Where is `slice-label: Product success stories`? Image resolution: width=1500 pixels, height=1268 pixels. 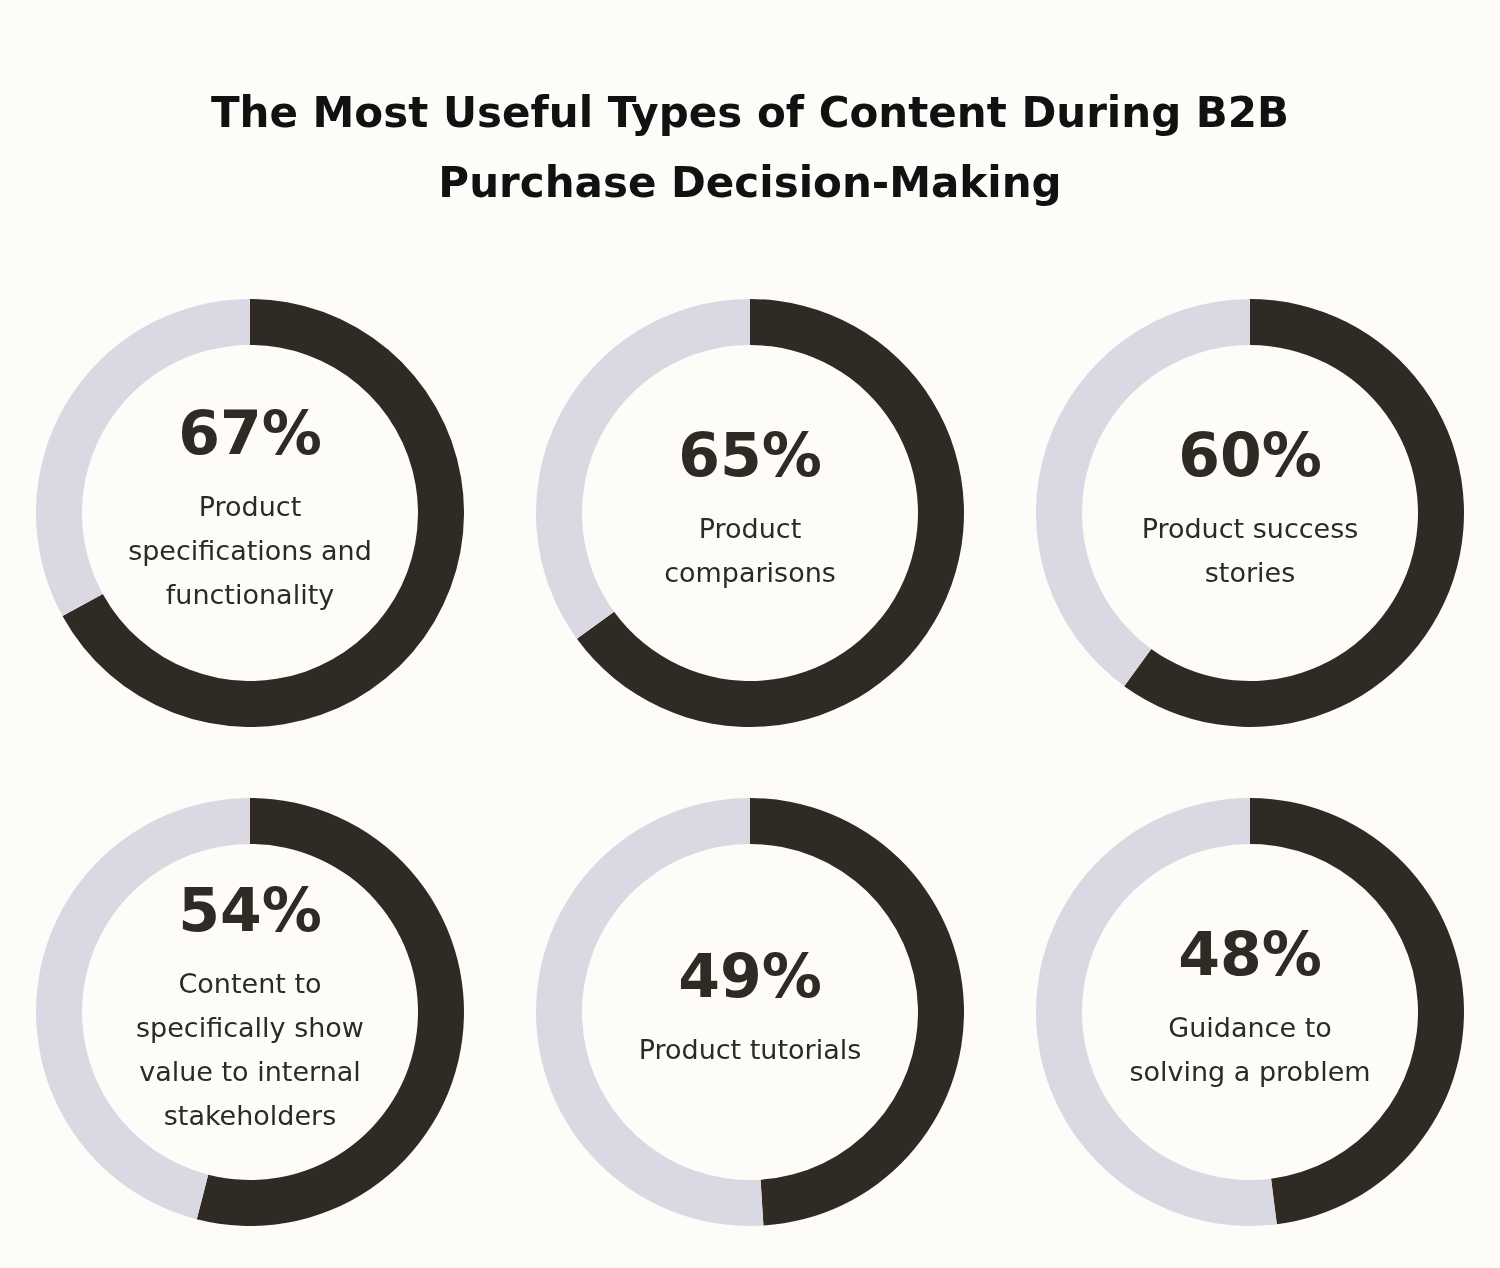 slice-label: Product success stories is located at coordinates (1250, 550).